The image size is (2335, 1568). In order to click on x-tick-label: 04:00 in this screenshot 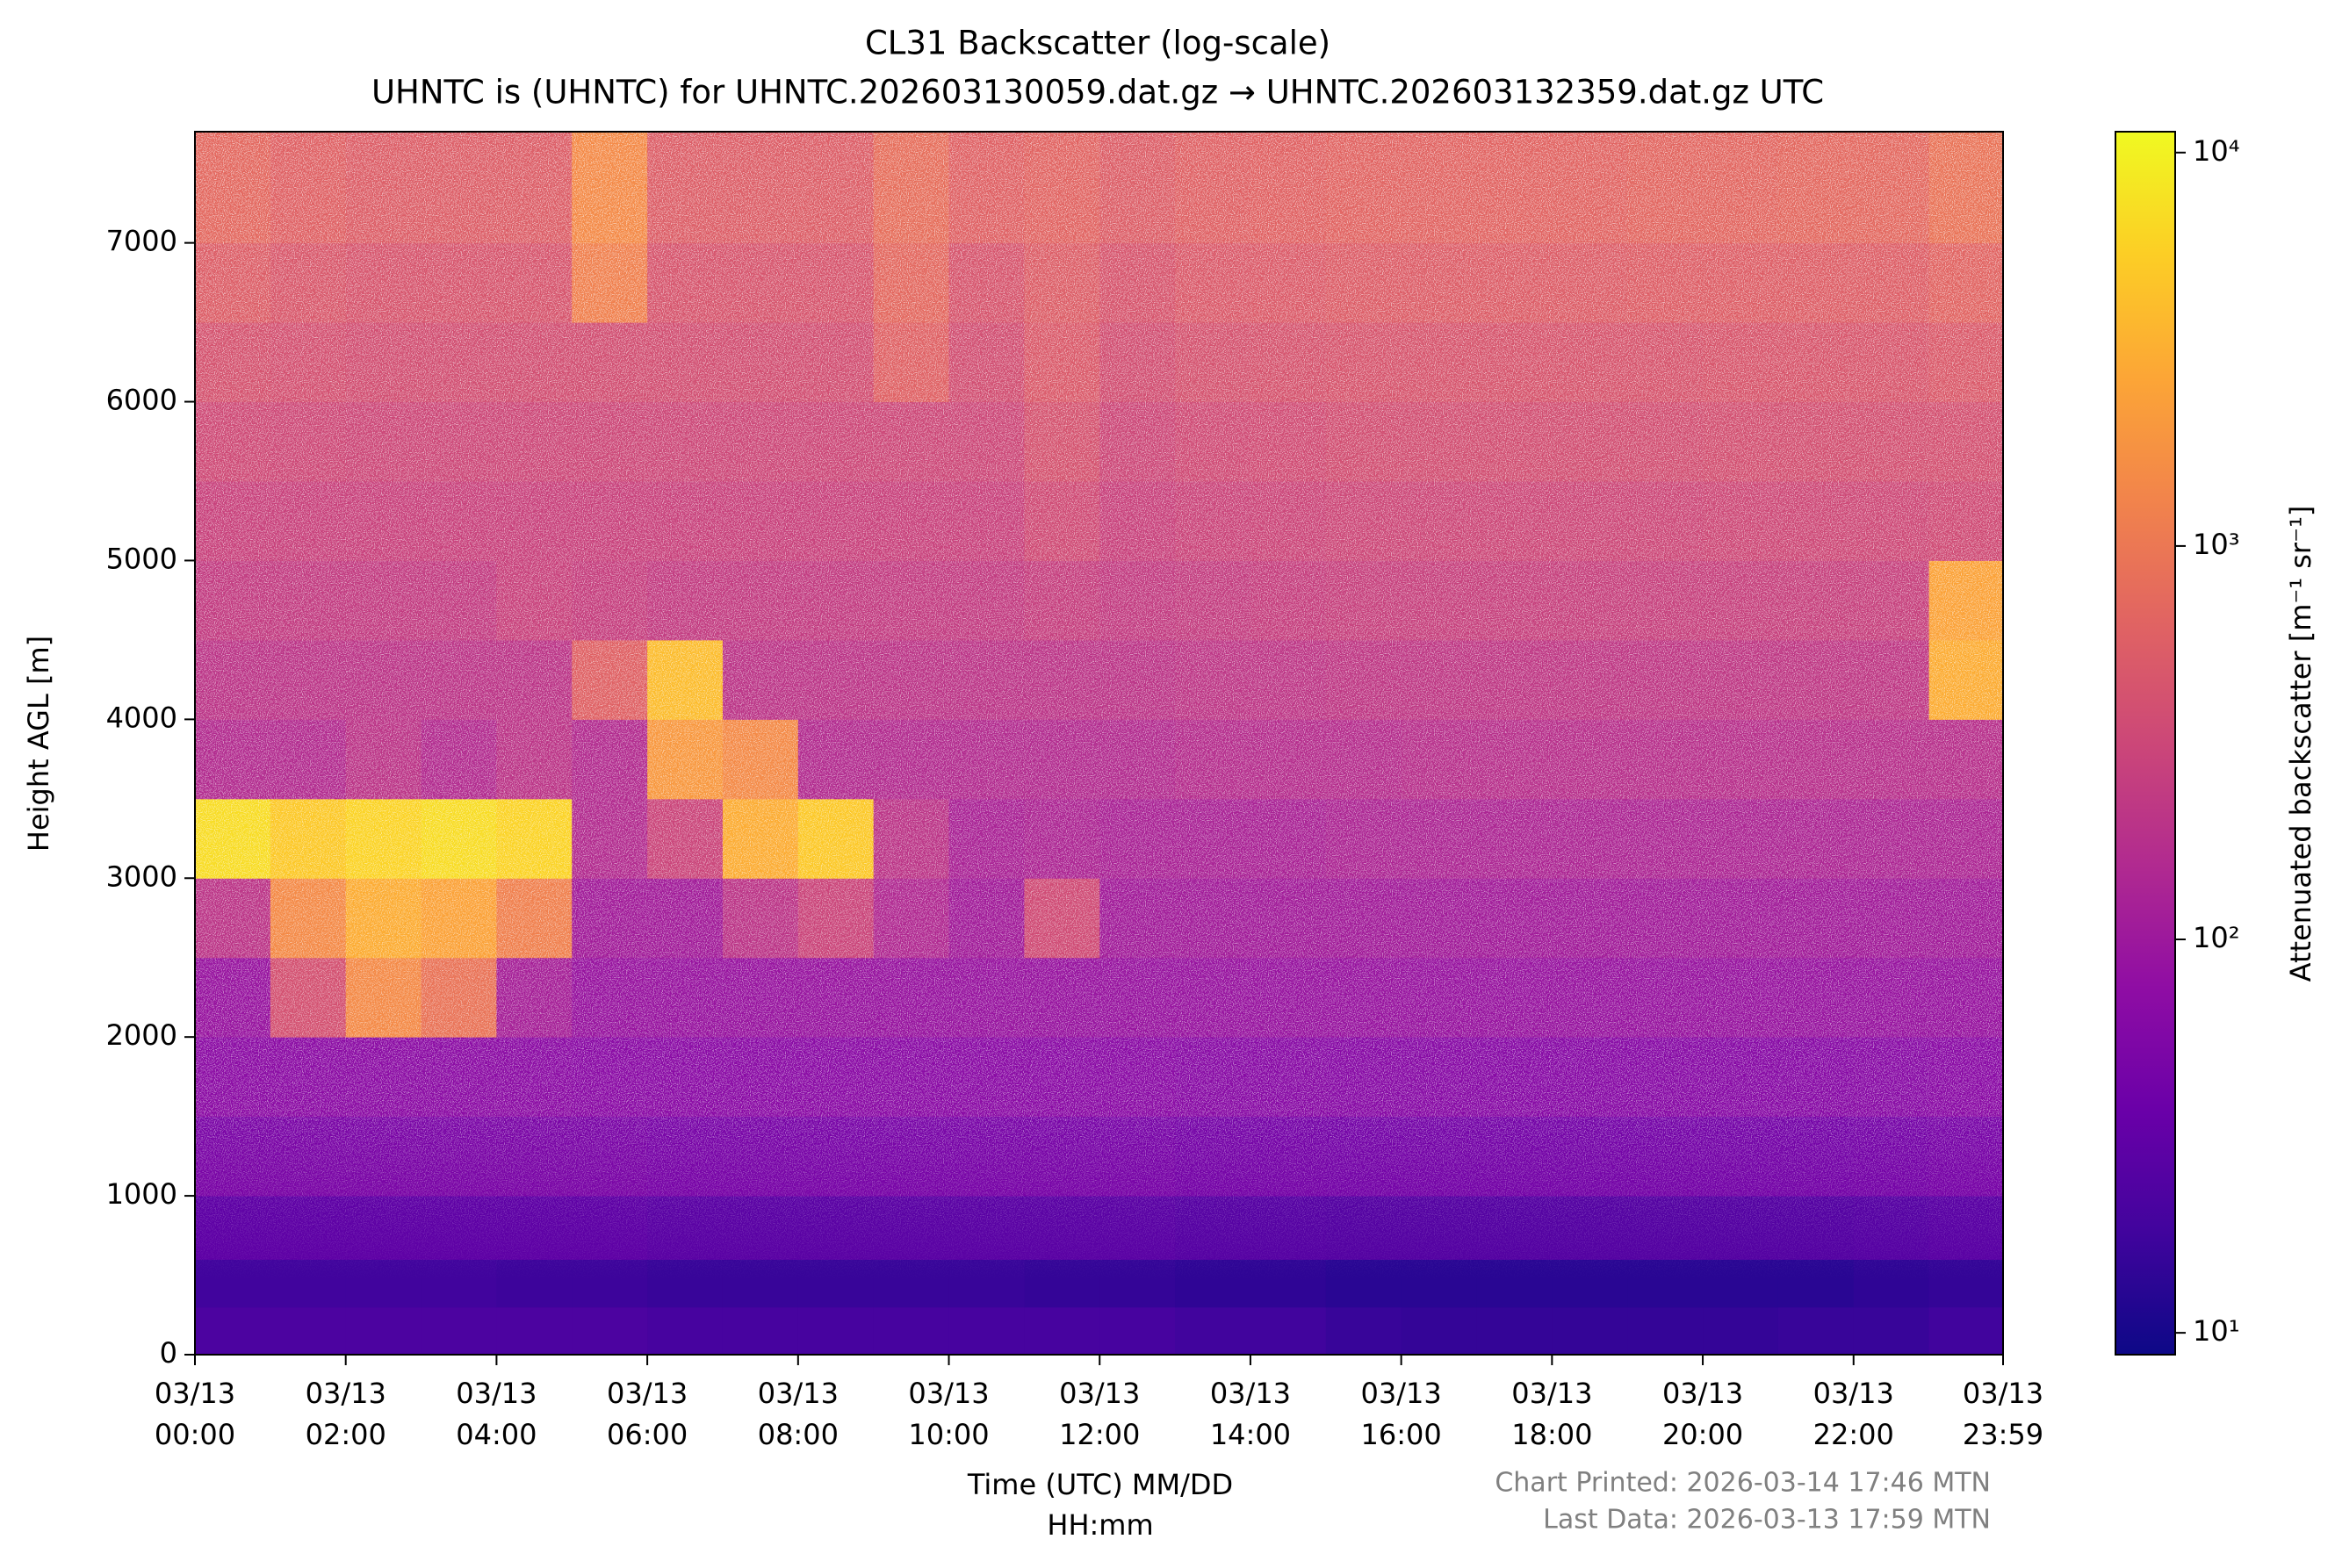, I will do `click(496, 1434)`.